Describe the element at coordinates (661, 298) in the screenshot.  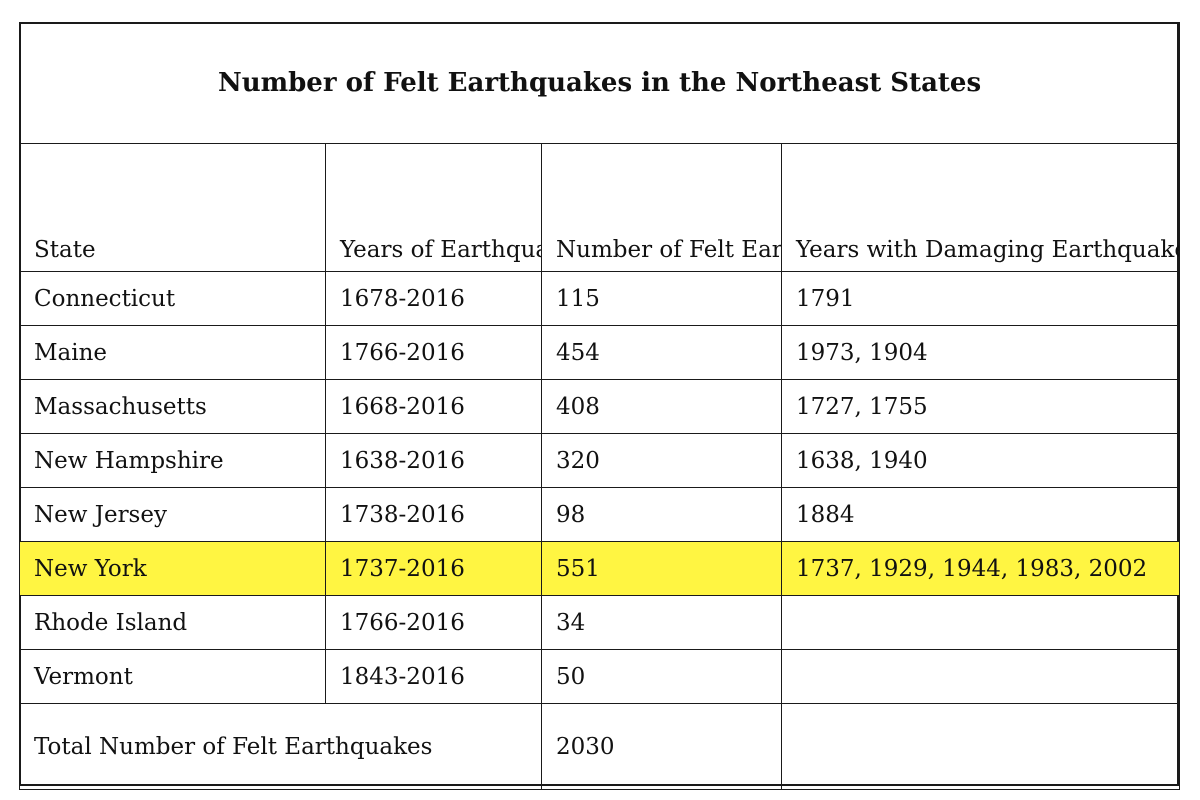
I see `cell-felt: 115` at that location.